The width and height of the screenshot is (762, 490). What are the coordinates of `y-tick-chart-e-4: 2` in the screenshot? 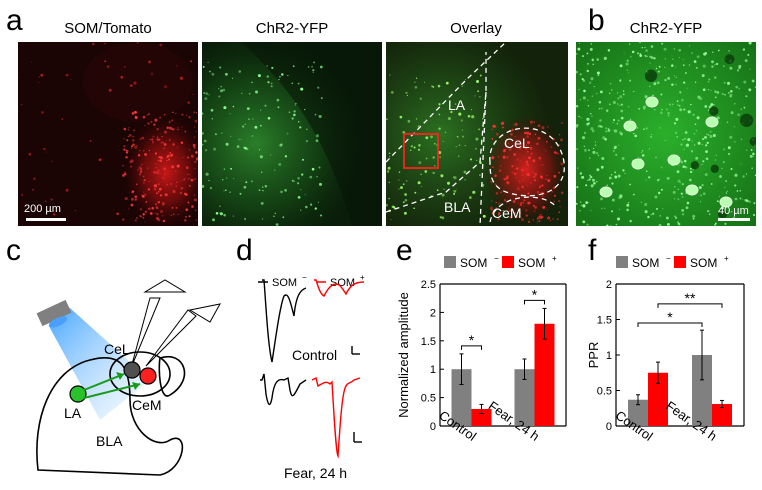 It's located at (433, 313).